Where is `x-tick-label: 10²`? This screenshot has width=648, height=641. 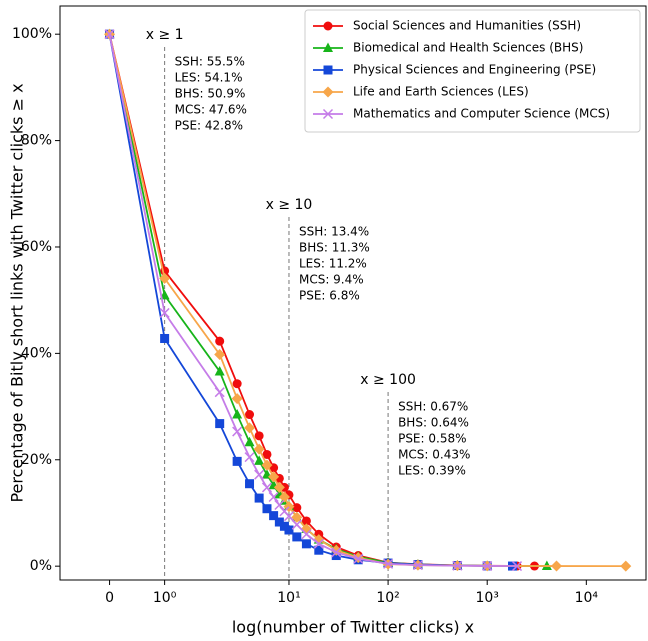 x-tick-label: 10² is located at coordinates (387, 598).